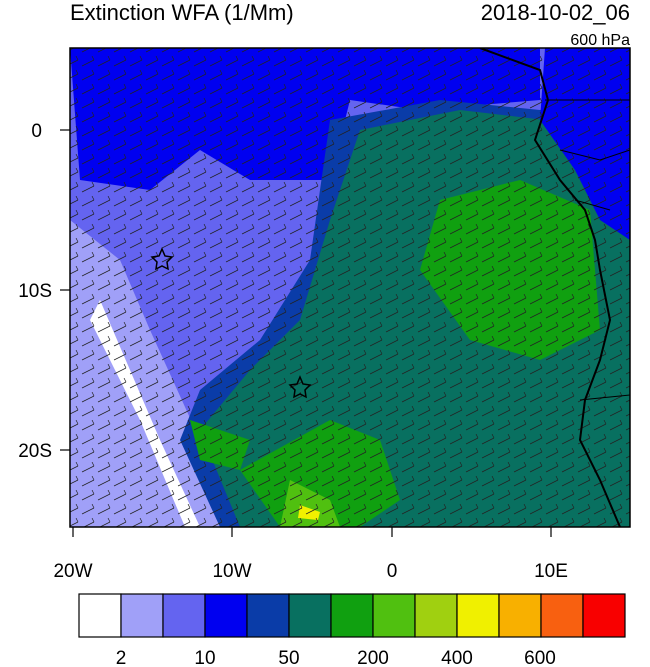  What do you see at coordinates (121, 657) in the screenshot?
I see `colorbar-label: 2` at bounding box center [121, 657].